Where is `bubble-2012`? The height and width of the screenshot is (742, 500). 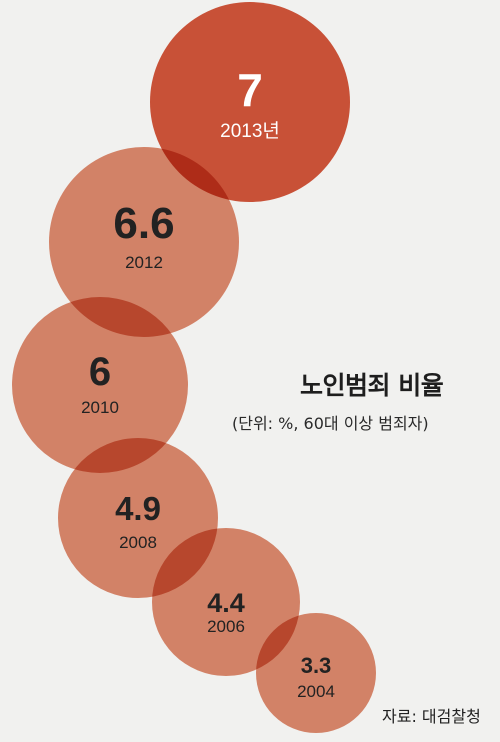
bubble-2012 is located at coordinates (144, 242).